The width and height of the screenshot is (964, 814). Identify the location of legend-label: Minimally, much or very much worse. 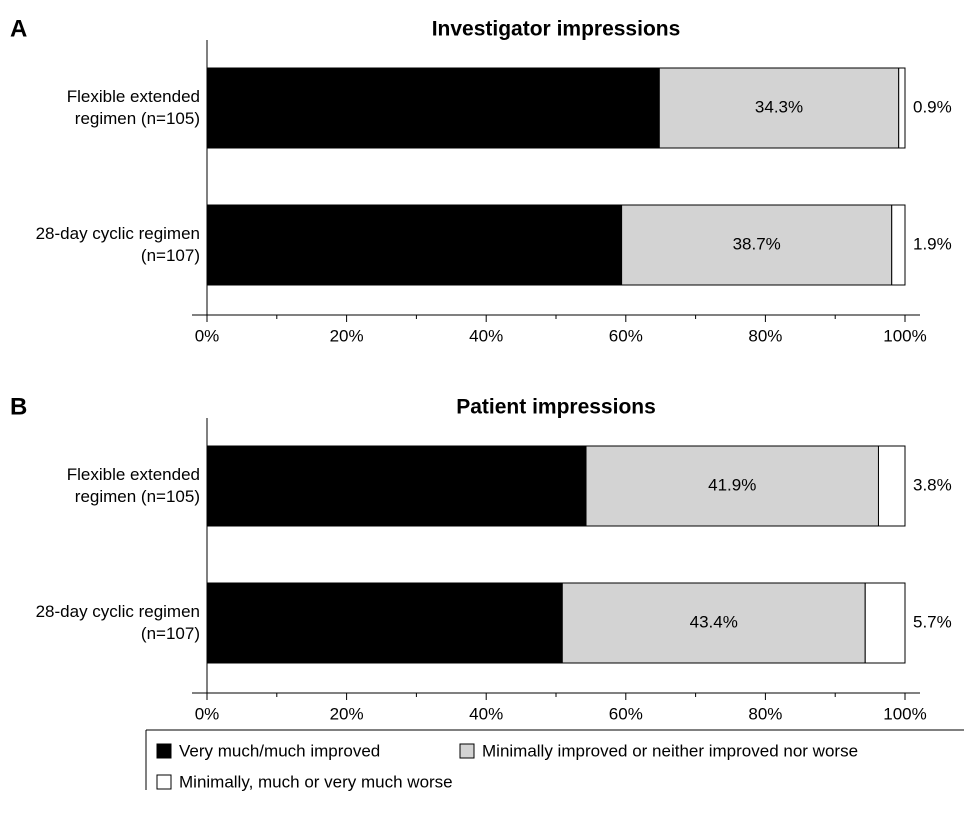
(316, 781).